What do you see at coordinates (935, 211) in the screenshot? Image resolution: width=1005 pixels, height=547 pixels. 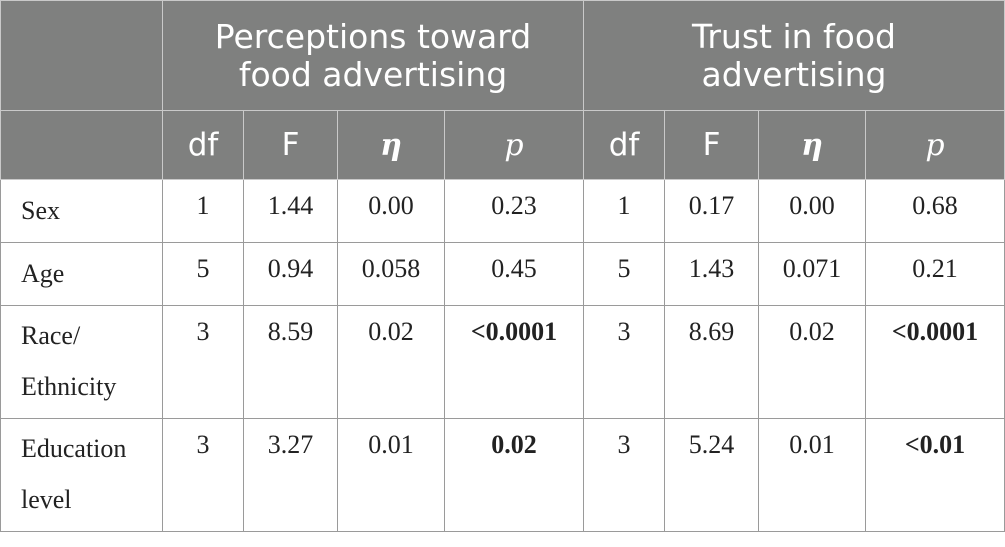 I see `table-cell: 0.68` at bounding box center [935, 211].